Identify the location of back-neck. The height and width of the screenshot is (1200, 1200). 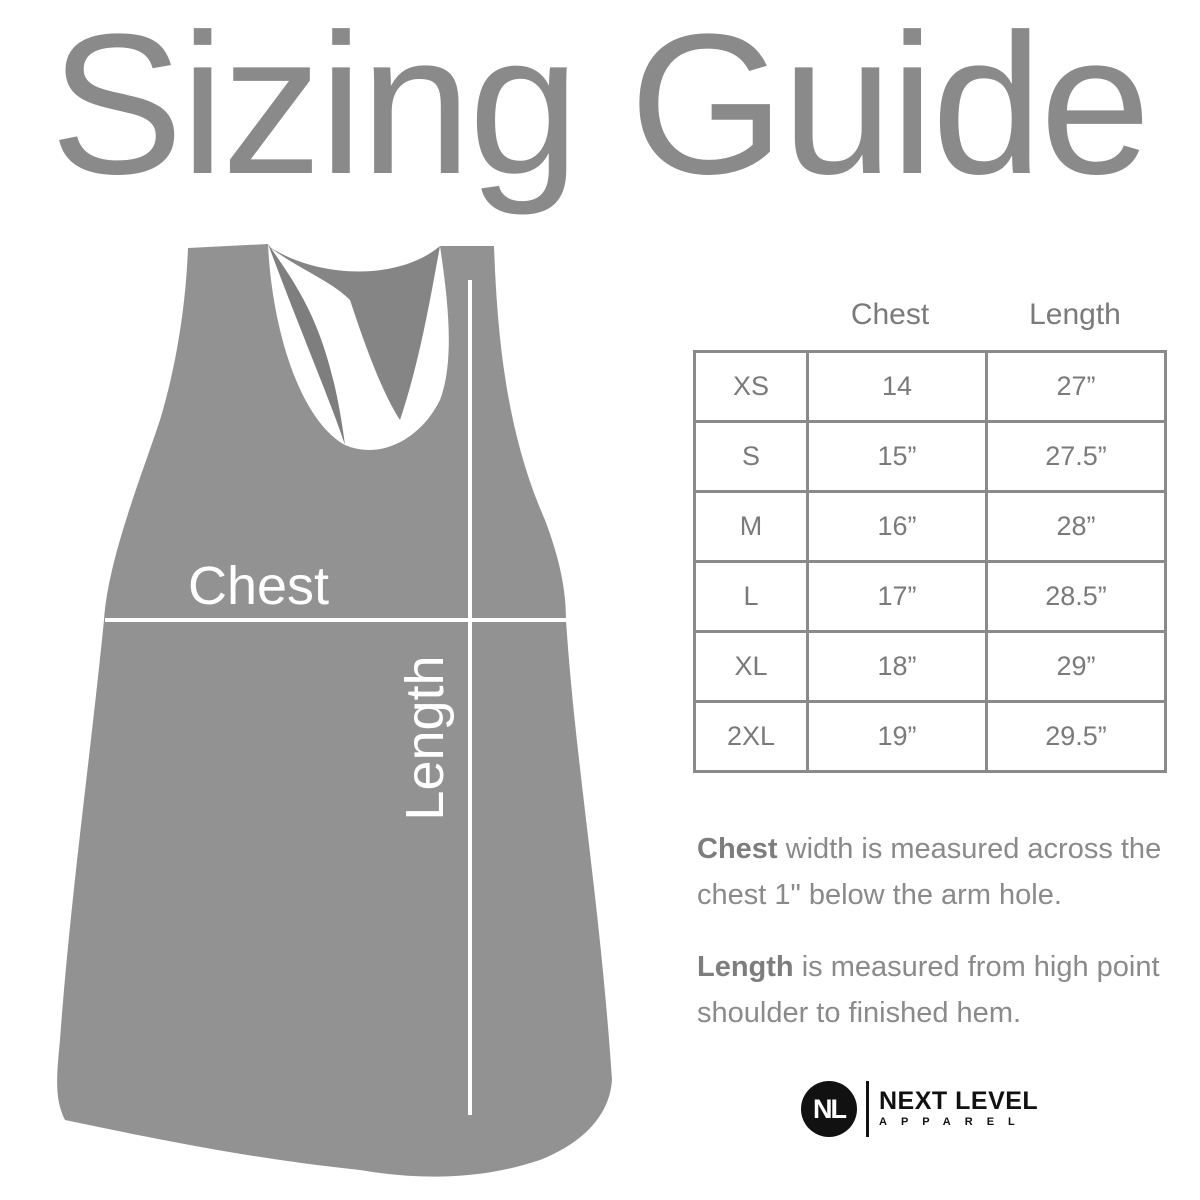
(354, 333).